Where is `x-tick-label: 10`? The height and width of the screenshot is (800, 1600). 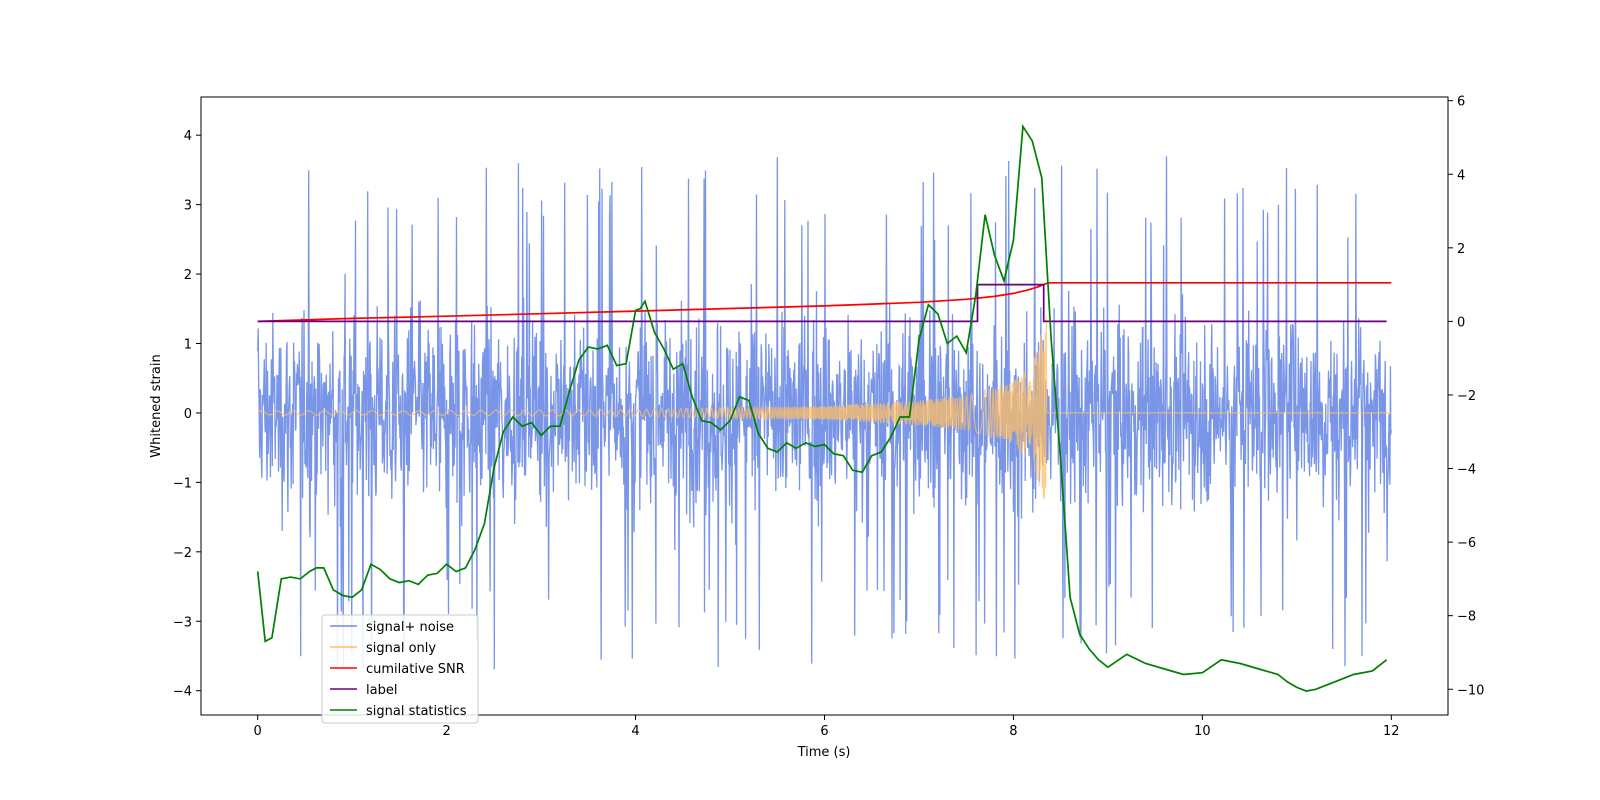
x-tick-label: 10 is located at coordinates (1202, 731).